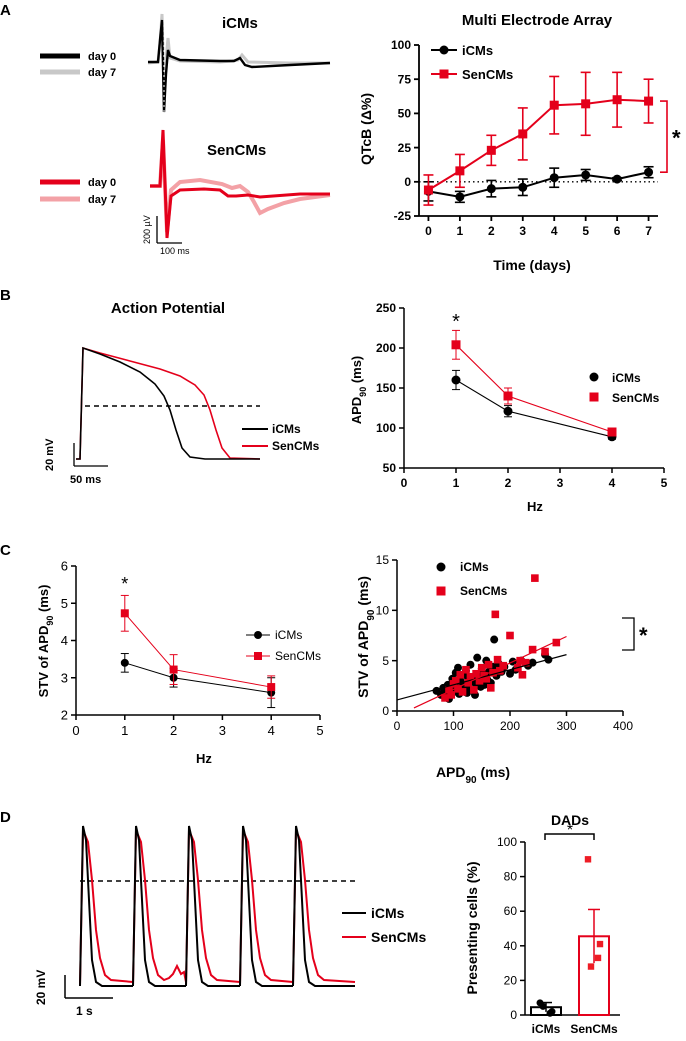 The image size is (686, 1041). I want to click on trace-icms-day0, so click(239, 66).